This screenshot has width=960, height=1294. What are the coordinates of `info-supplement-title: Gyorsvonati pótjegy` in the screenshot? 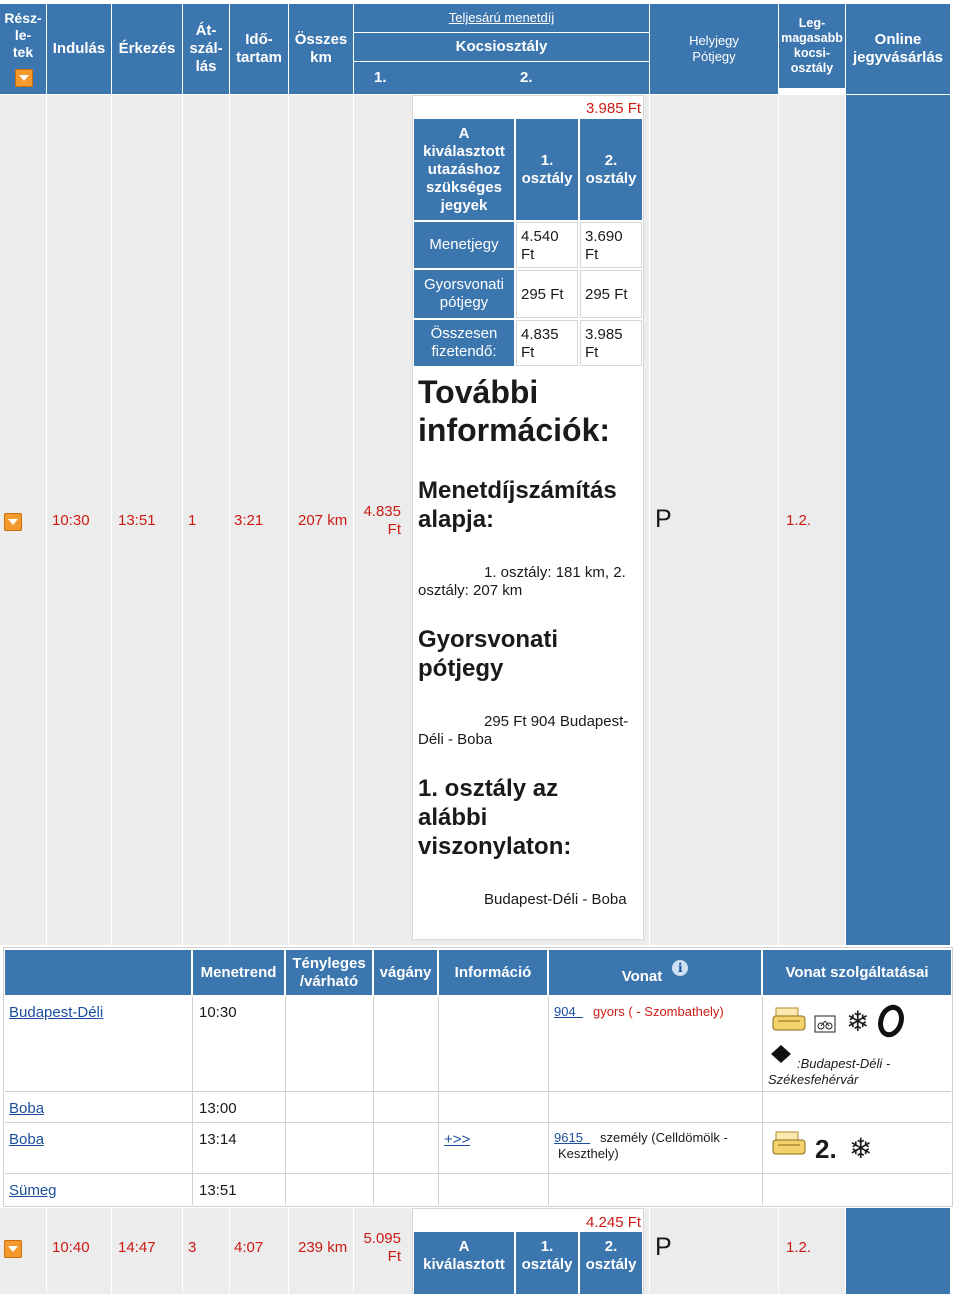 It's located at (488, 654).